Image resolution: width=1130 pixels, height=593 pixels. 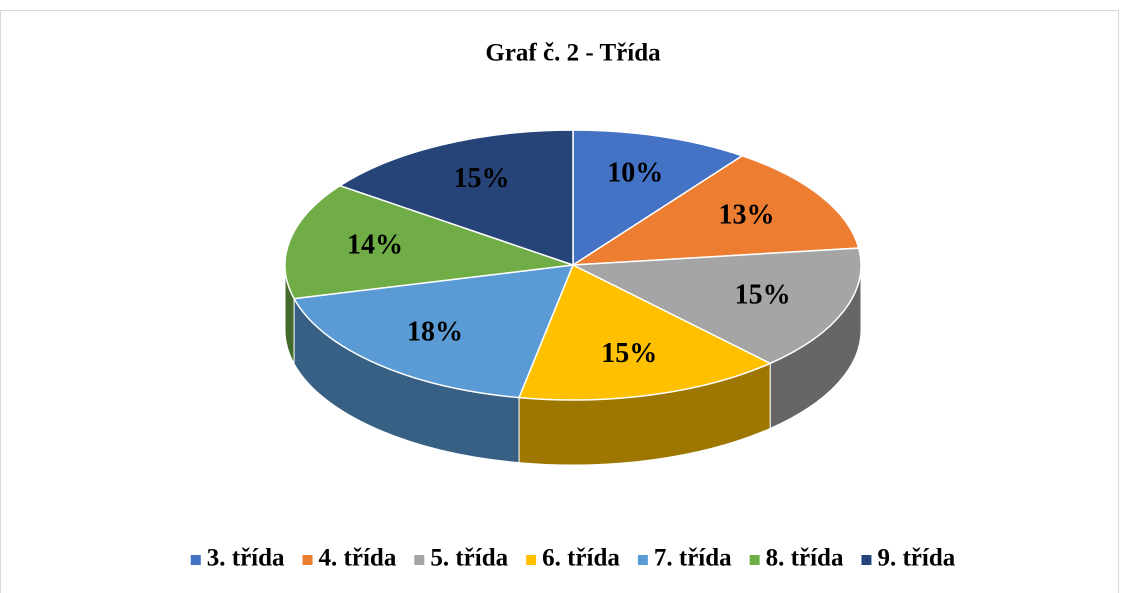 I want to click on data-label: 14%, so click(x=375, y=245).